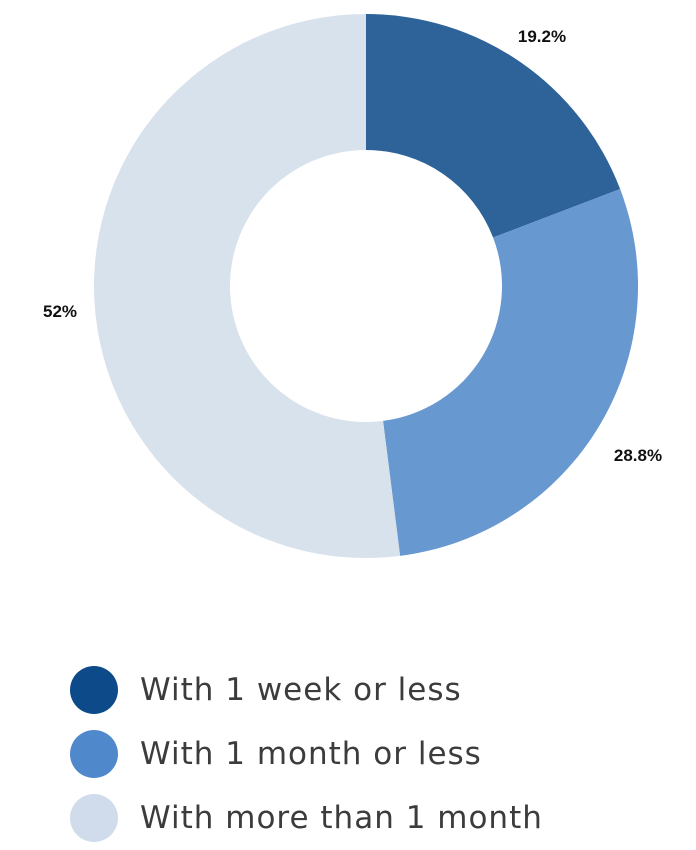 This screenshot has width=696, height=850. What do you see at coordinates (542, 36) in the screenshot?
I see `slice-label-1-week: 19.2%` at bounding box center [542, 36].